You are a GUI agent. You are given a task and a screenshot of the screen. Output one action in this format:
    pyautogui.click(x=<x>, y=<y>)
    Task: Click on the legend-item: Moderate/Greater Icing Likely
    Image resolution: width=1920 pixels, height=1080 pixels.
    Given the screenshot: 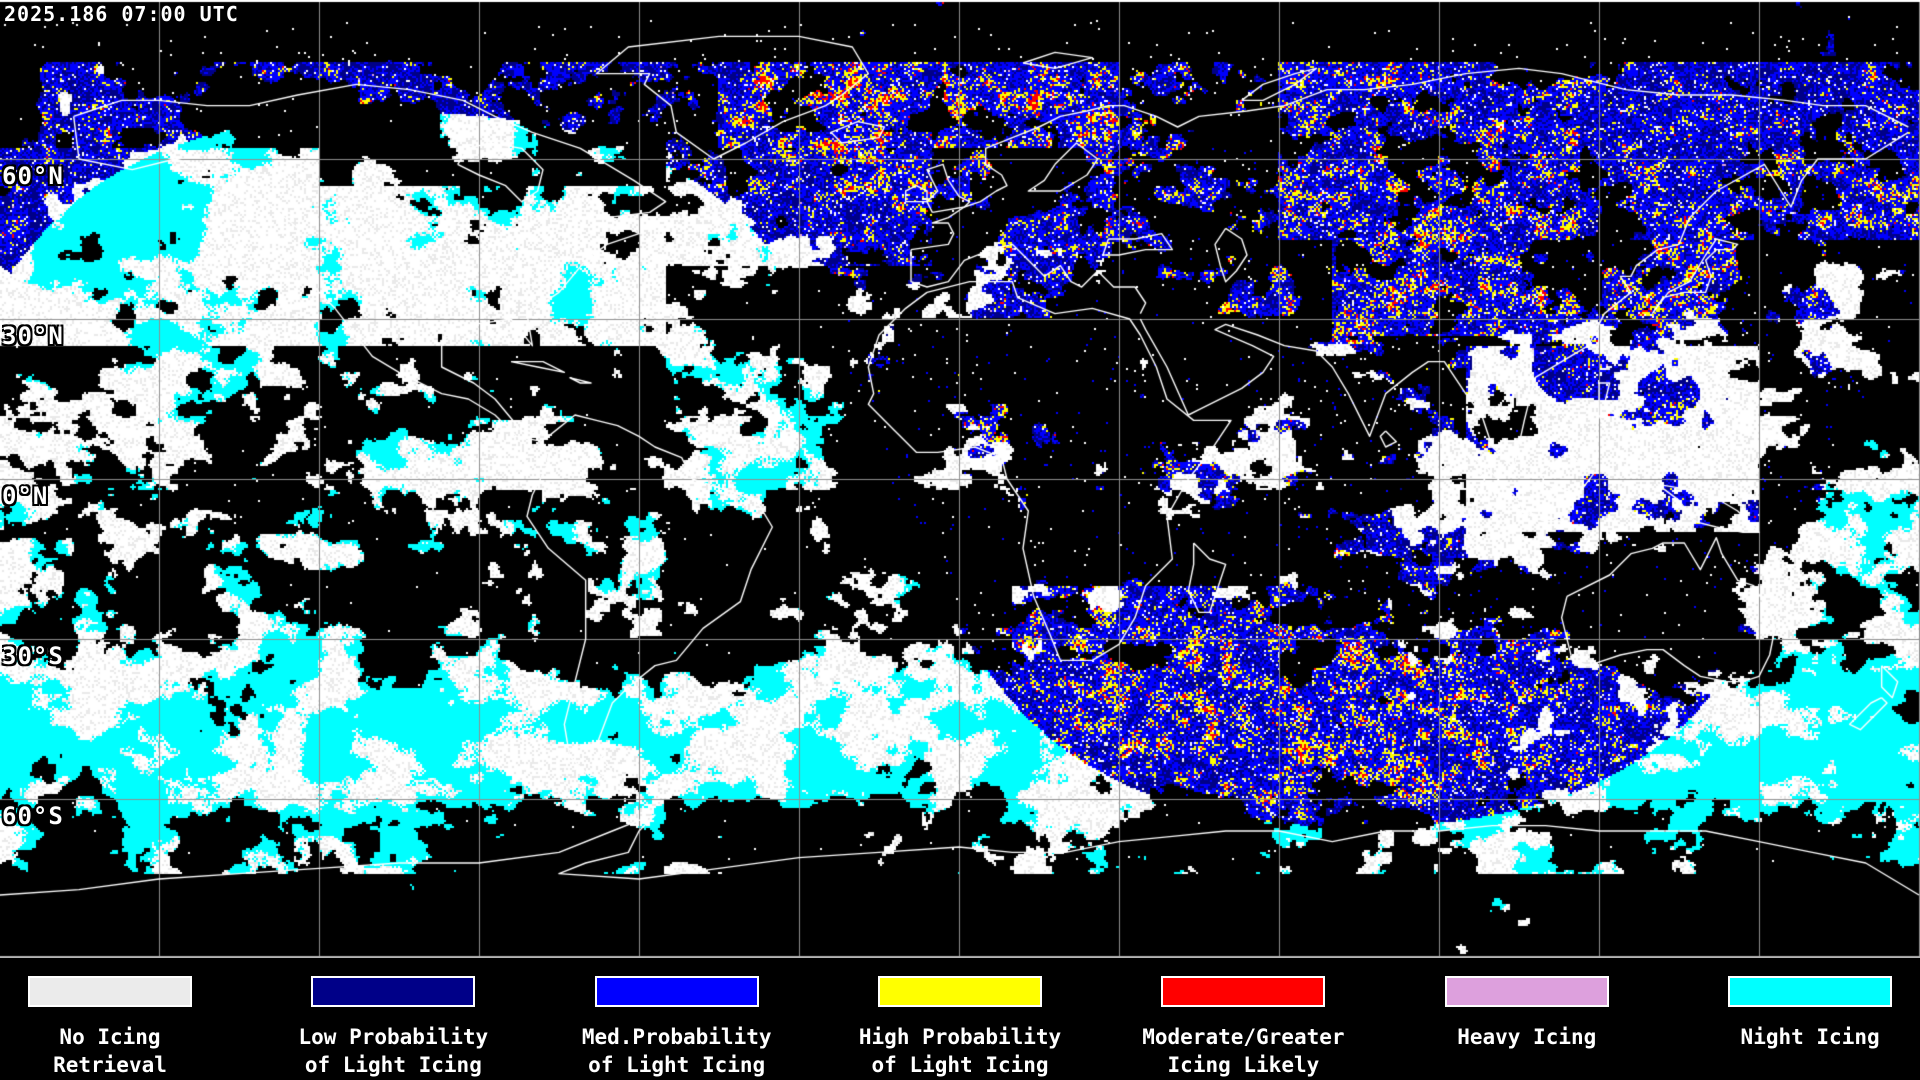 What is the action you would take?
    pyautogui.click(x=1243, y=1018)
    